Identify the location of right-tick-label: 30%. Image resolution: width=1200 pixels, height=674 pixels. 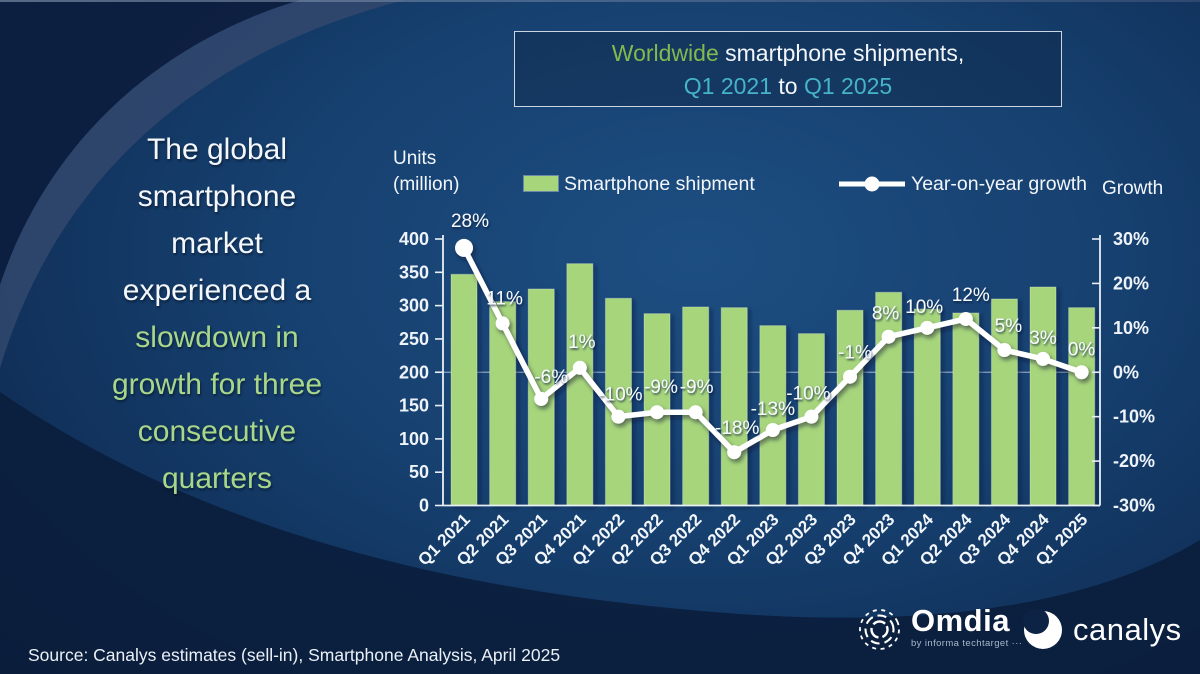
(1131, 239).